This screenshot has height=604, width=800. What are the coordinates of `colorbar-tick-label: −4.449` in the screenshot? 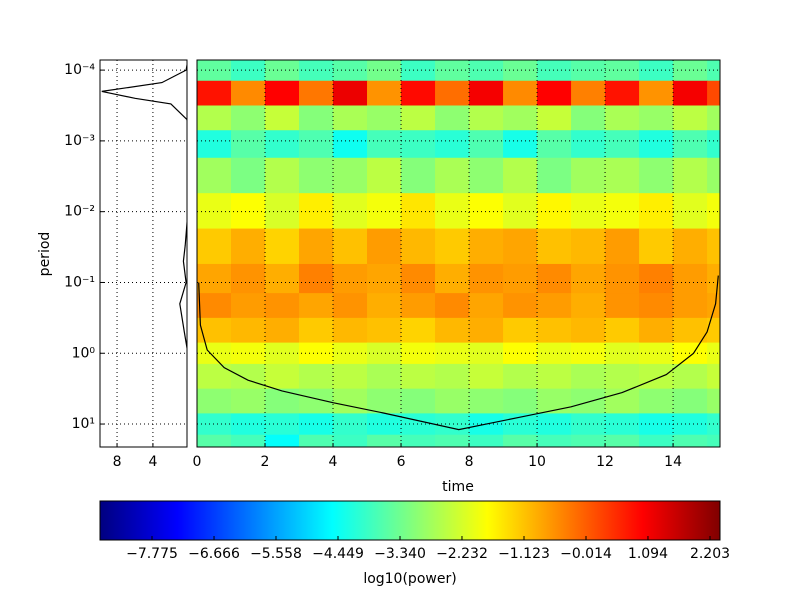 It's located at (338, 554).